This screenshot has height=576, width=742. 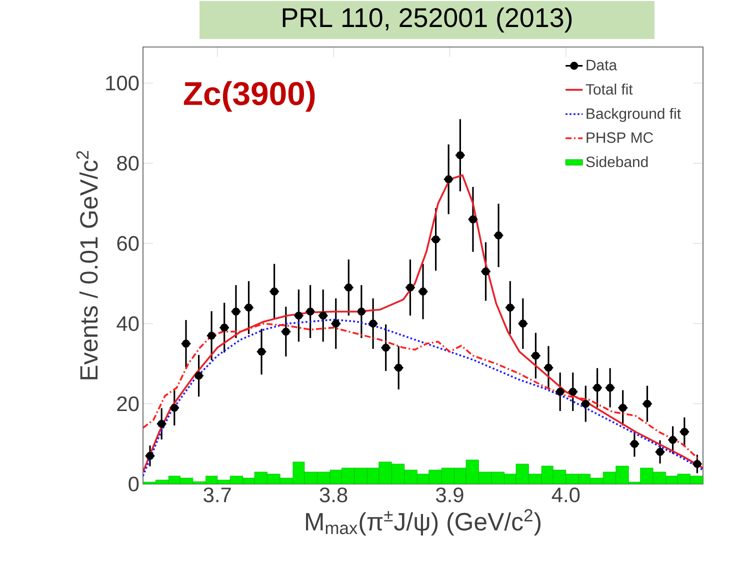 What do you see at coordinates (566, 495) in the screenshot?
I see `x-tick-label: 4.0` at bounding box center [566, 495].